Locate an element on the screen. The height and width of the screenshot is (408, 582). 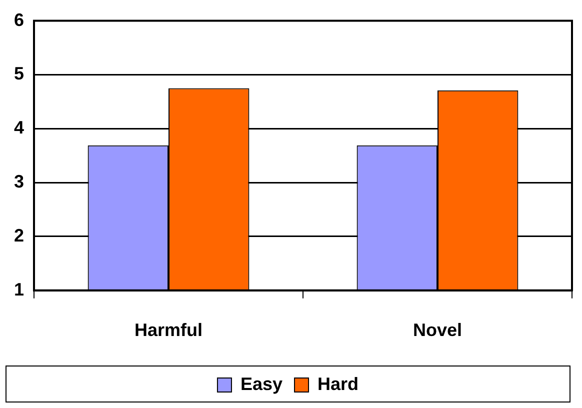
y-tick-label: 1 is located at coordinates (19, 289).